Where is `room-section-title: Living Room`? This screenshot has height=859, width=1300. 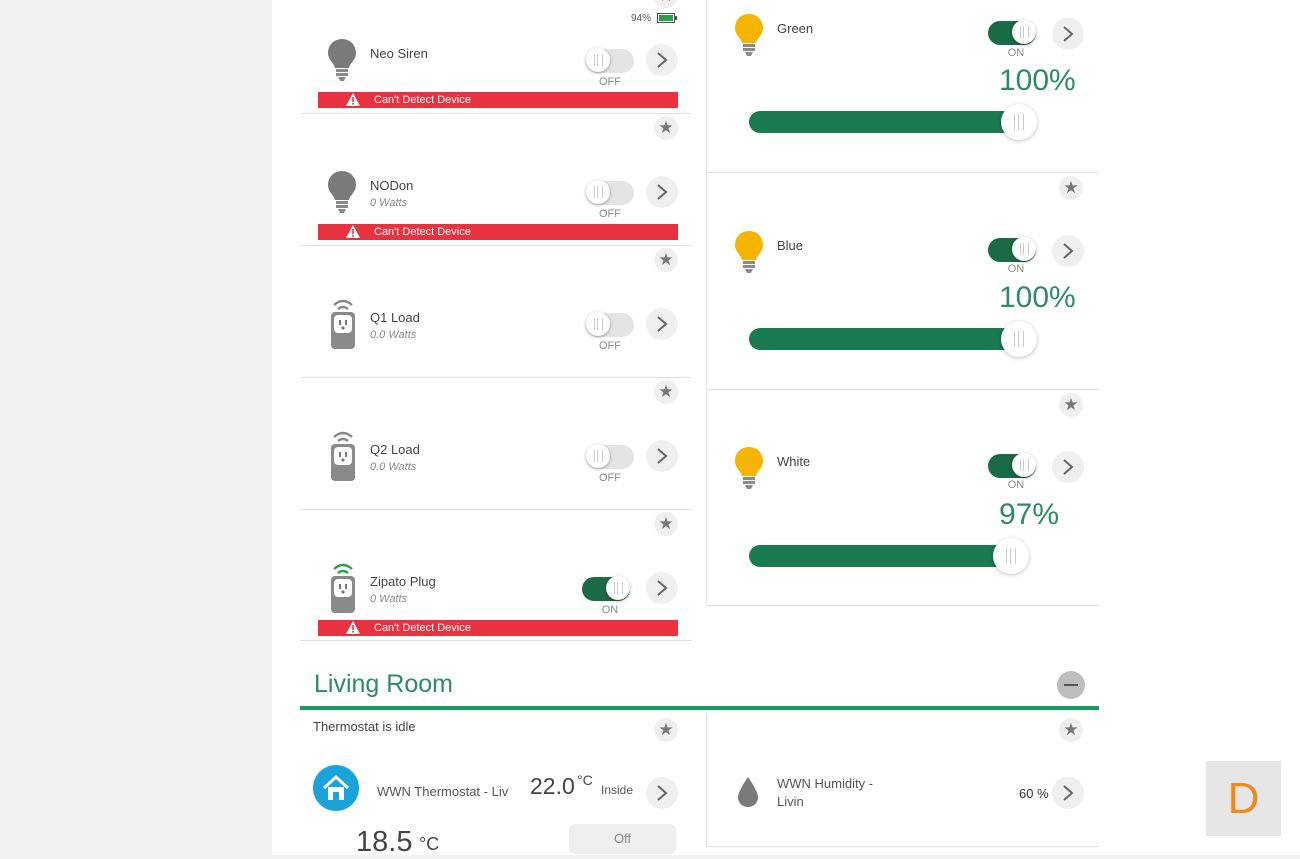
room-section-title: Living Room is located at coordinates (383, 684).